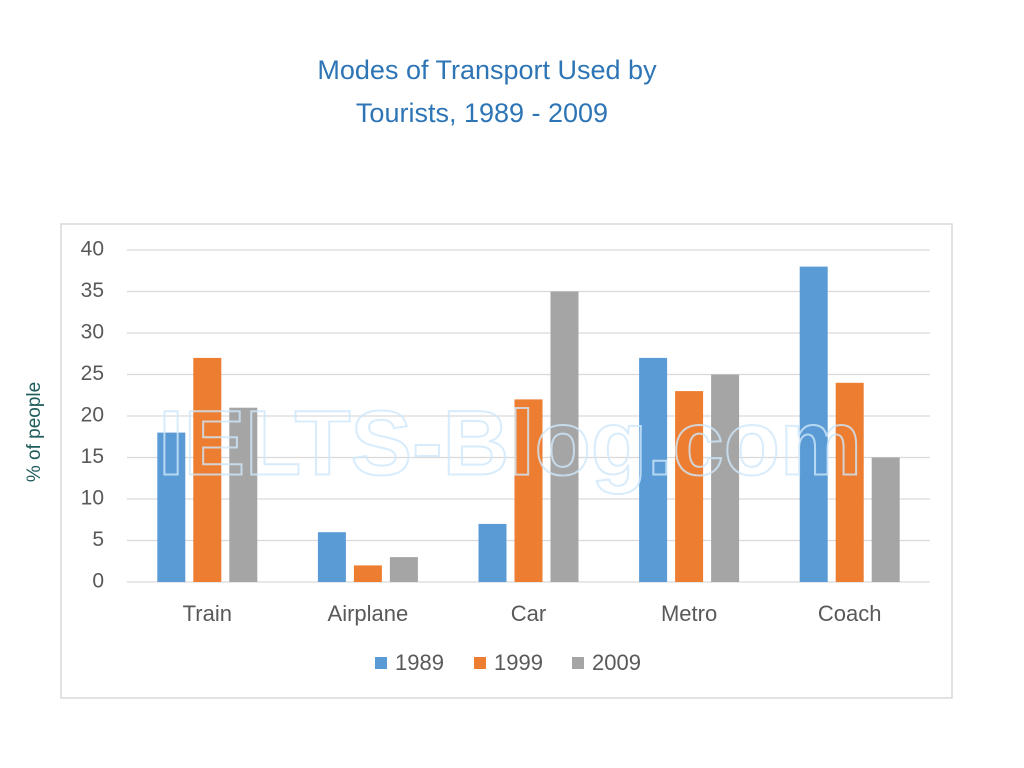  I want to click on legend-label: 2009, so click(616, 662).